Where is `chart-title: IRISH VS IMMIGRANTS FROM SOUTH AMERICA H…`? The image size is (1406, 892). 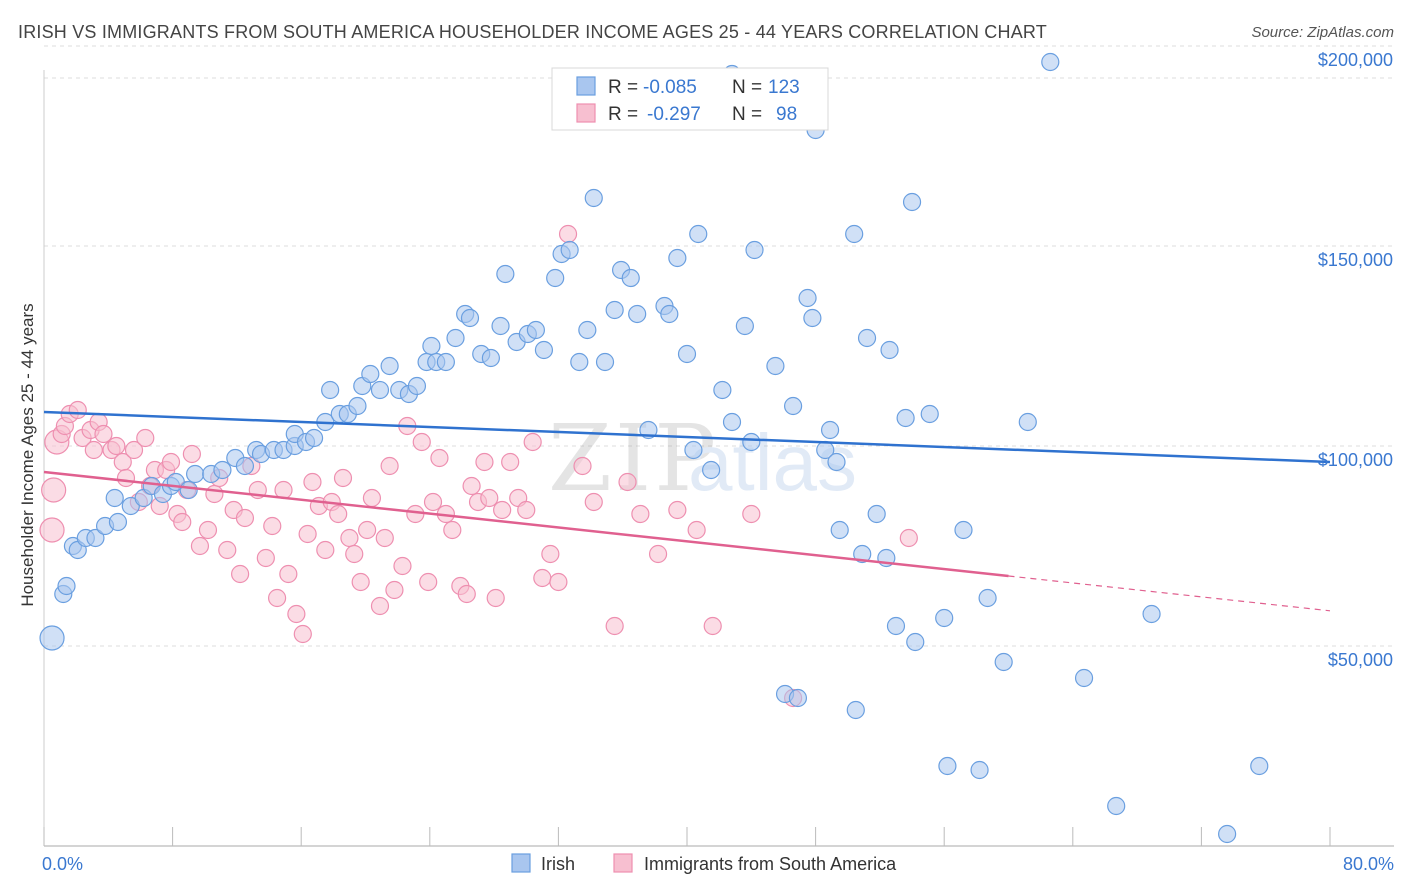
chart-title: IRISH VS IMMIGRANTS FROM SOUTH AMERICA H… is located at coordinates (532, 32).